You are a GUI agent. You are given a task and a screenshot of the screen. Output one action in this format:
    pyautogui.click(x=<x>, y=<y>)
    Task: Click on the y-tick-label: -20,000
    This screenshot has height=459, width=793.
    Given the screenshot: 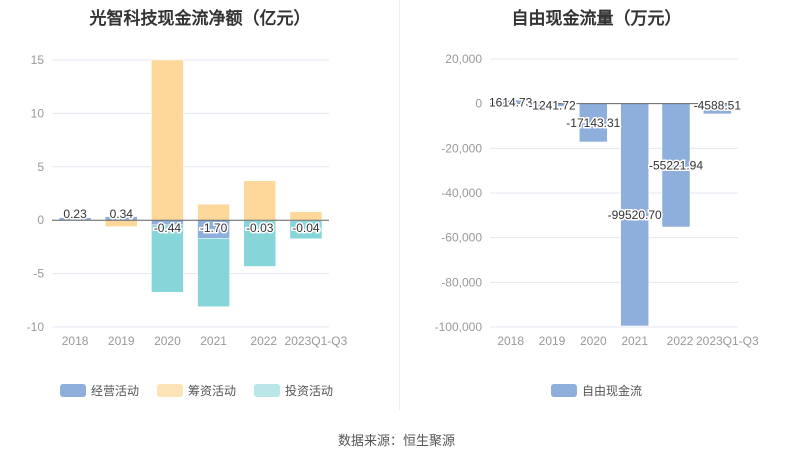 What is the action you would take?
    pyautogui.click(x=461, y=148)
    